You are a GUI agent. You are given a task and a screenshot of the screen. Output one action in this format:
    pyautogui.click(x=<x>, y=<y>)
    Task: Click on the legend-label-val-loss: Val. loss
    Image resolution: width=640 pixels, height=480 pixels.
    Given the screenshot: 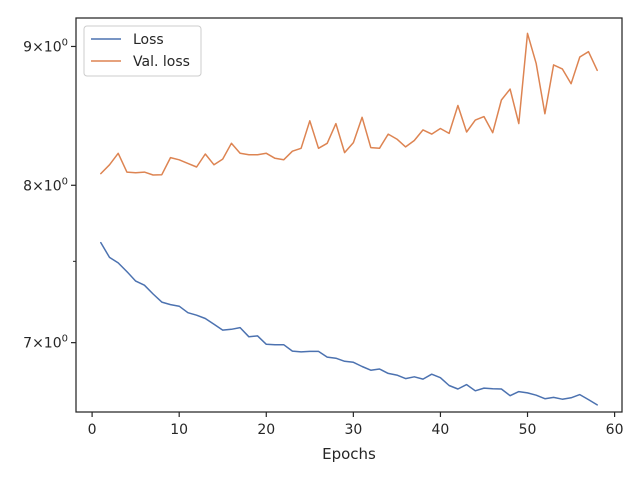 What is the action you would take?
    pyautogui.click(x=161, y=62)
    